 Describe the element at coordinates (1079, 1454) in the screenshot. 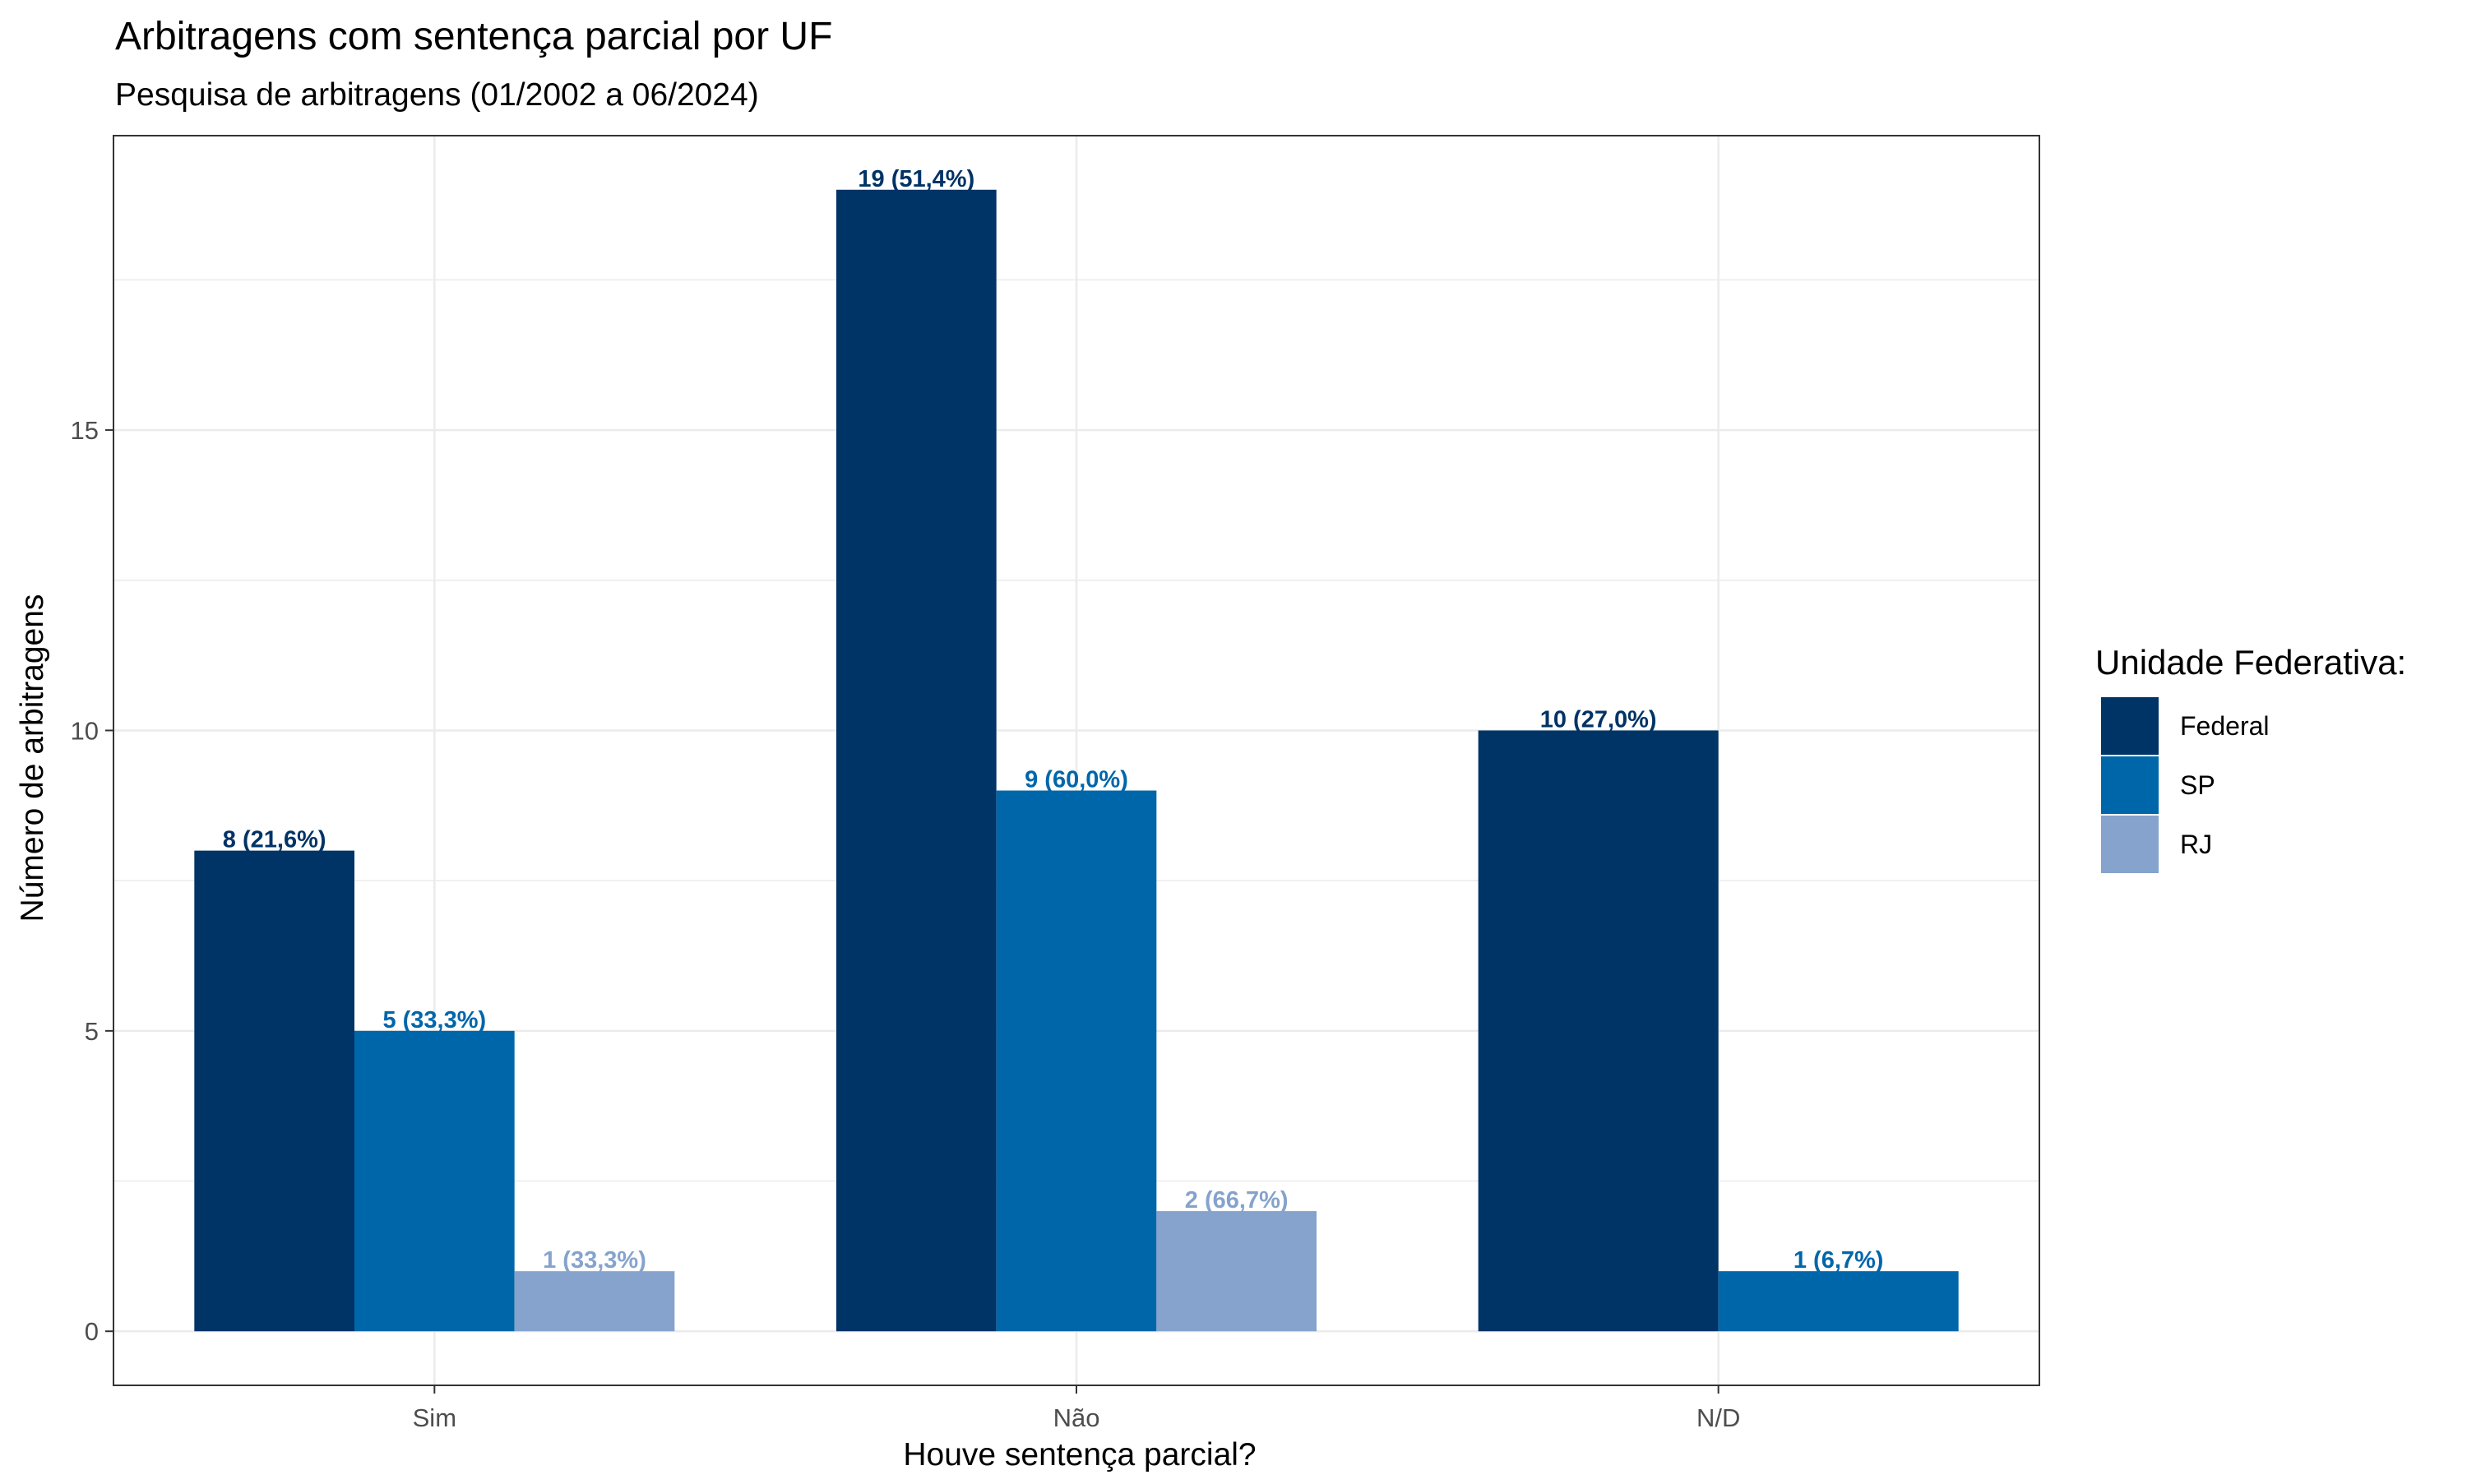

I see `x-axis-title: Houve sentença parcial?` at that location.